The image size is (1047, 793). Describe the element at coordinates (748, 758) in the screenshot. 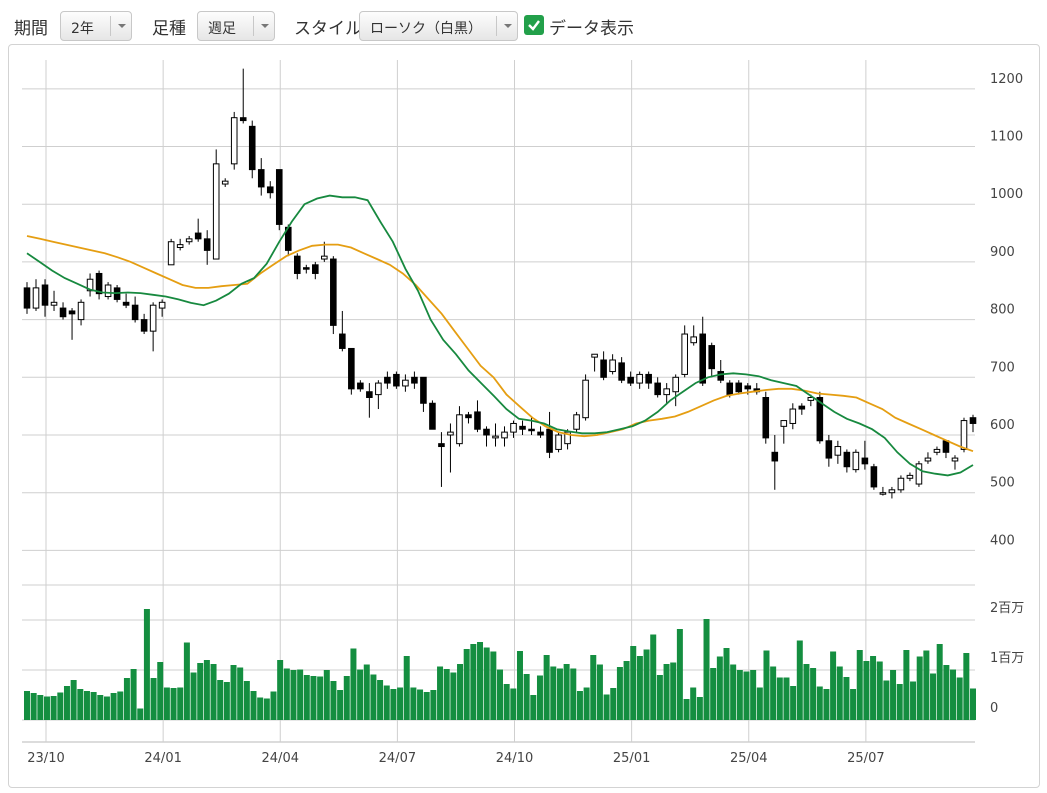

I see `time-tick-label: 25/04` at that location.